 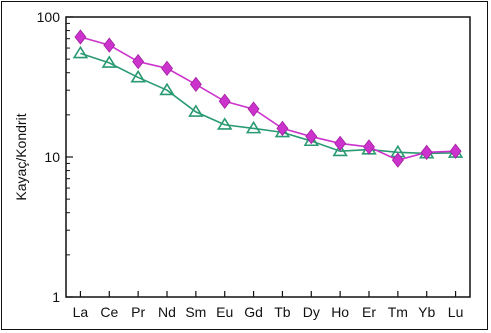 What do you see at coordinates (109, 312) in the screenshot?
I see `x-tick-label: Ce` at bounding box center [109, 312].